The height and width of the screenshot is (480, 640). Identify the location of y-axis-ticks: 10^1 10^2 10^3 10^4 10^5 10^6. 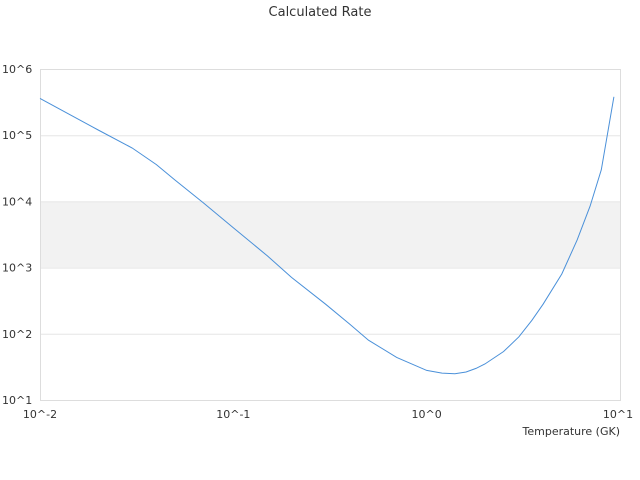
(17, 235).